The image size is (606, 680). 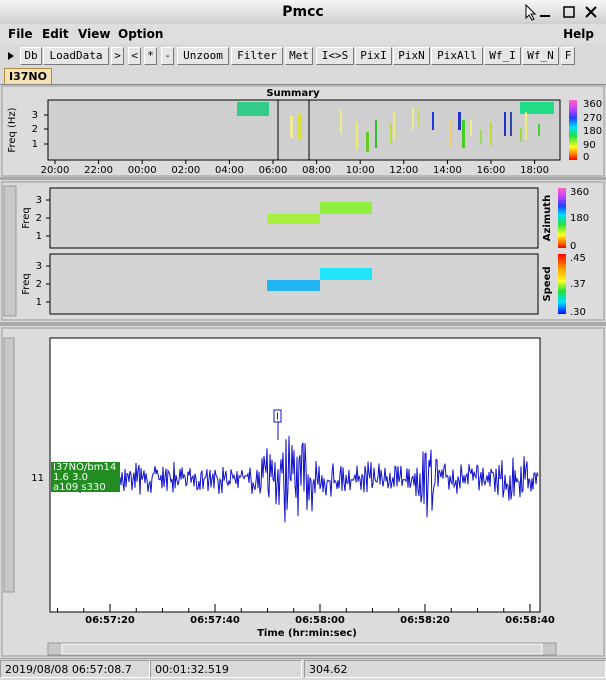 What do you see at coordinates (229, 170) in the screenshot?
I see `x-tick-label: 04:00` at bounding box center [229, 170].